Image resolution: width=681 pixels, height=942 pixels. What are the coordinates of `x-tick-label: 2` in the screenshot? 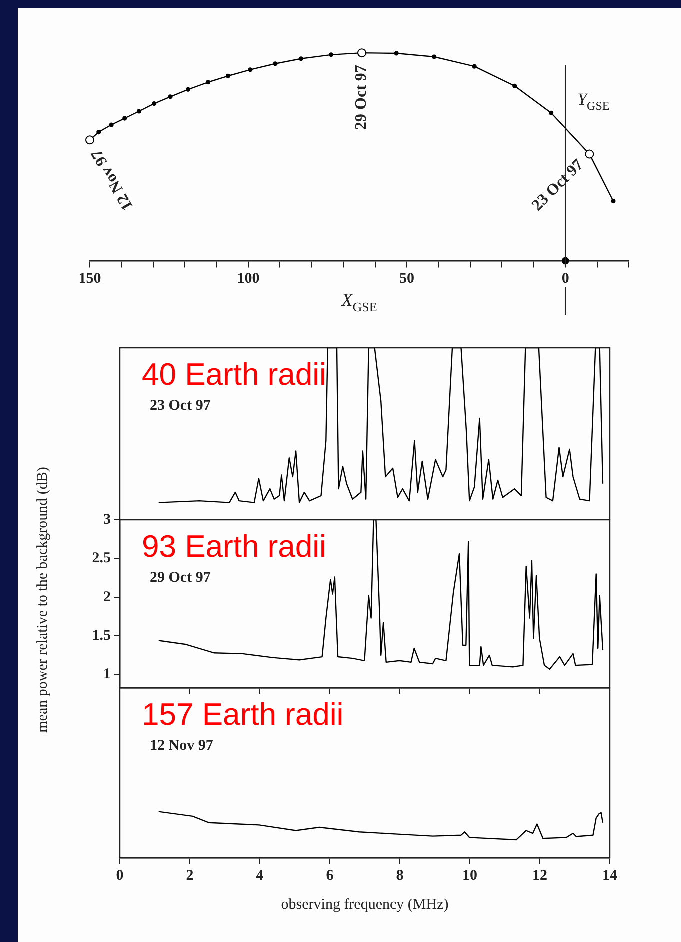 It's located at (190, 876).